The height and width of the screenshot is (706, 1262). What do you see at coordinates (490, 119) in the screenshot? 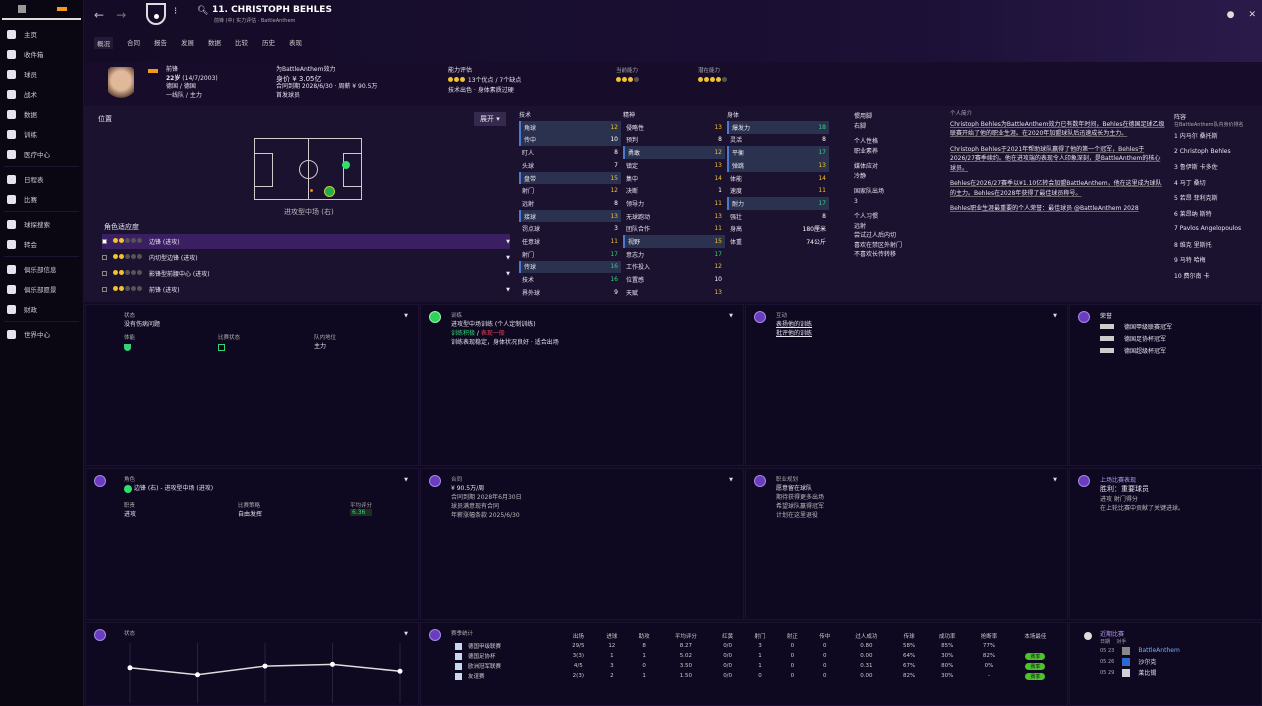
I see `expand-dropdown: 展开 ▾` at bounding box center [490, 119].